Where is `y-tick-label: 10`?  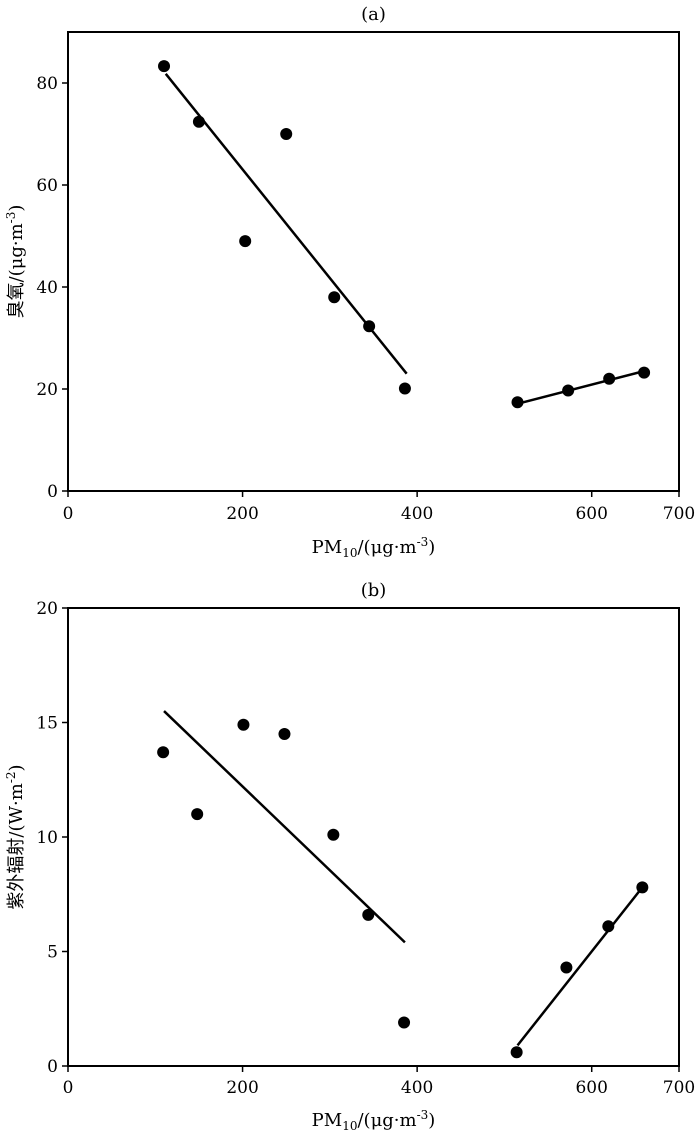 y-tick-label: 10 is located at coordinates (47, 838).